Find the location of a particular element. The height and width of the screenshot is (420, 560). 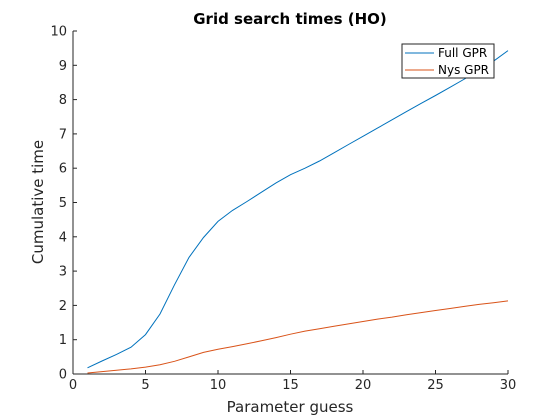

x-tick-label: 20 is located at coordinates (363, 385).